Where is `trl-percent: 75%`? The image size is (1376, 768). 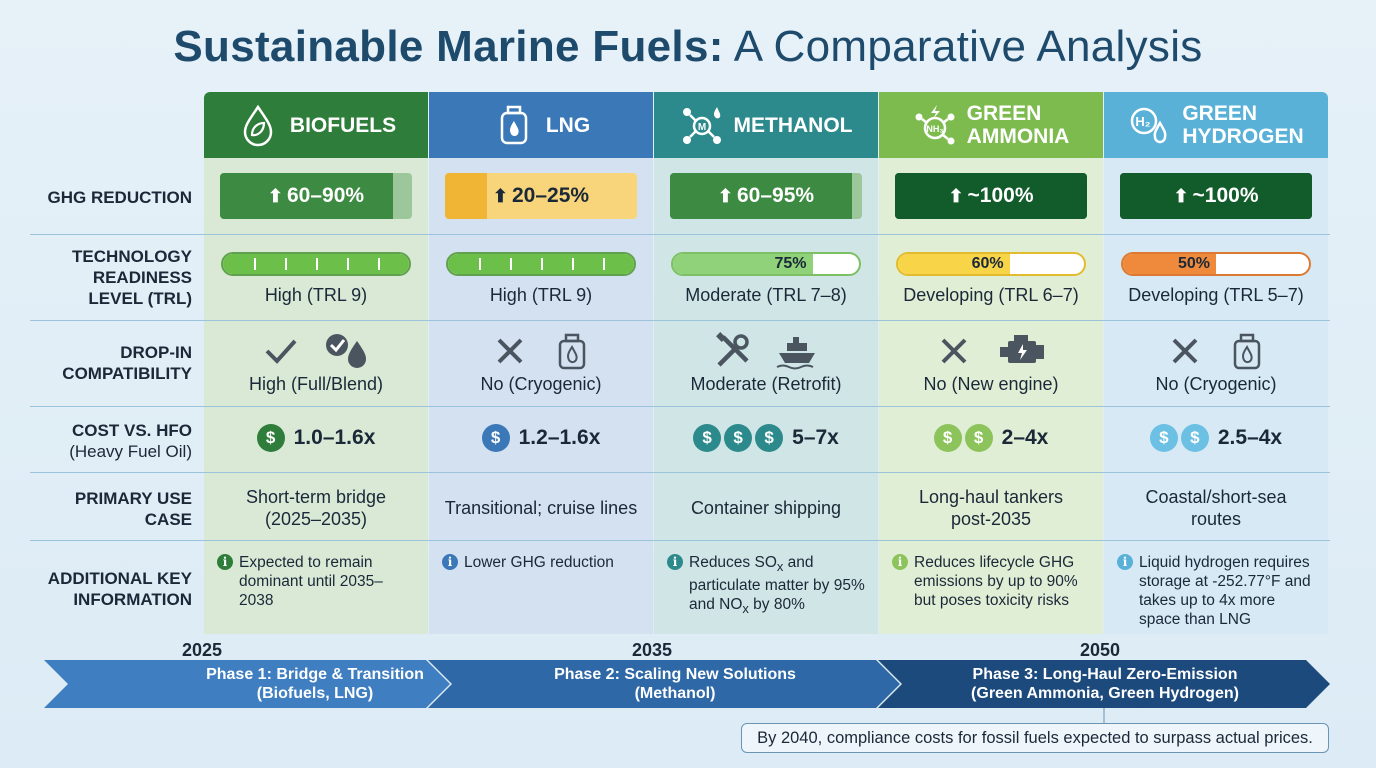
trl-percent: 75% is located at coordinates (790, 263).